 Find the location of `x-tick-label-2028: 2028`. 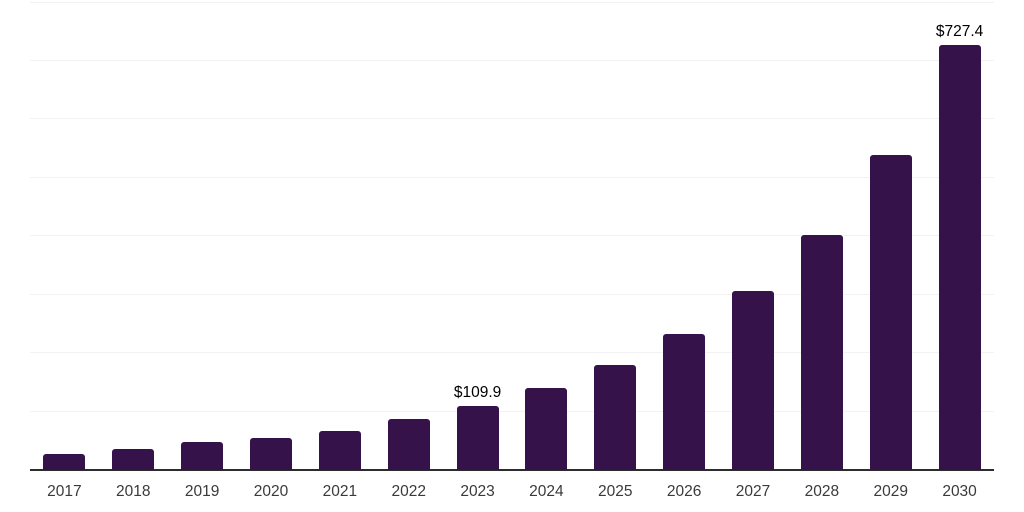

x-tick-label-2028: 2028 is located at coordinates (822, 491).